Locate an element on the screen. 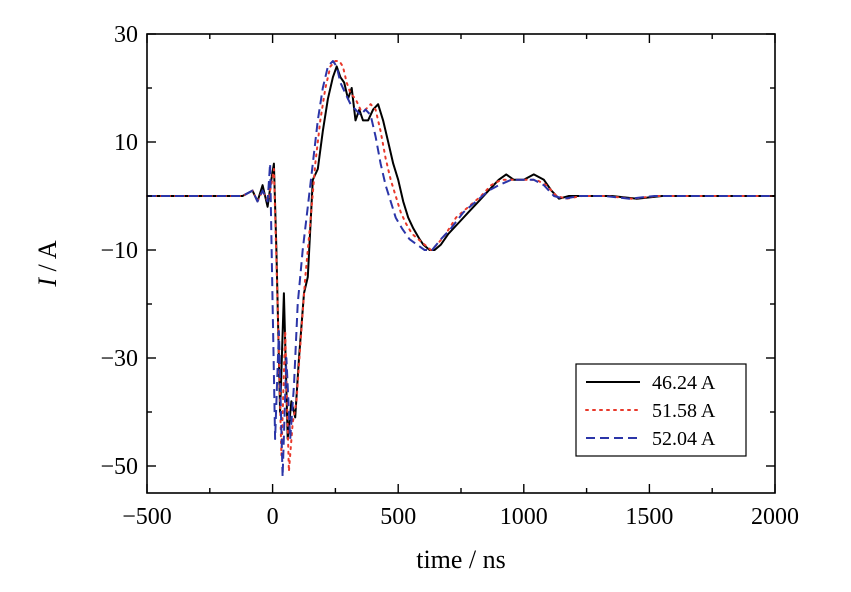 The image size is (851, 592). x-tick-label: −500 is located at coordinates (147, 517).